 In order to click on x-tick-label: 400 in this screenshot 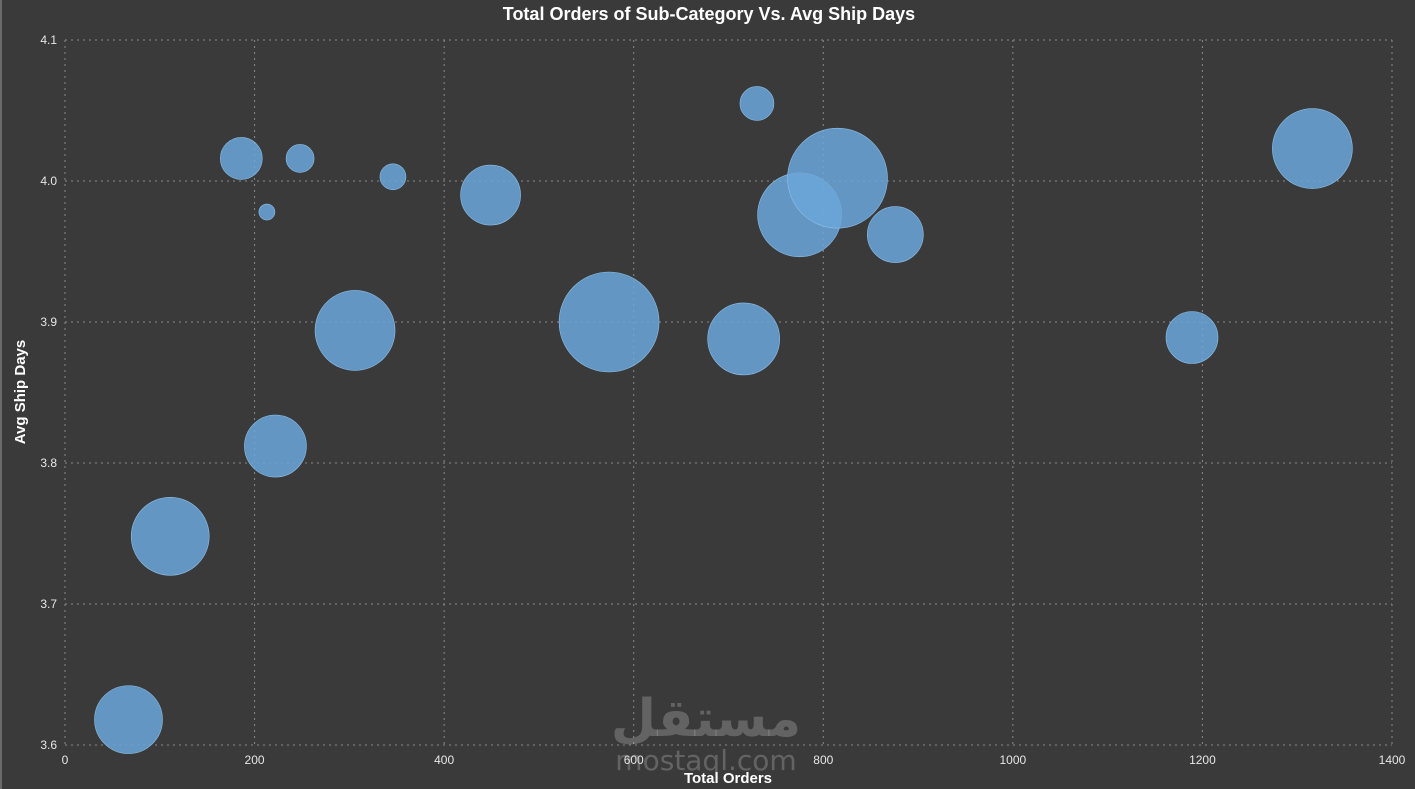, I will do `click(444, 760)`.